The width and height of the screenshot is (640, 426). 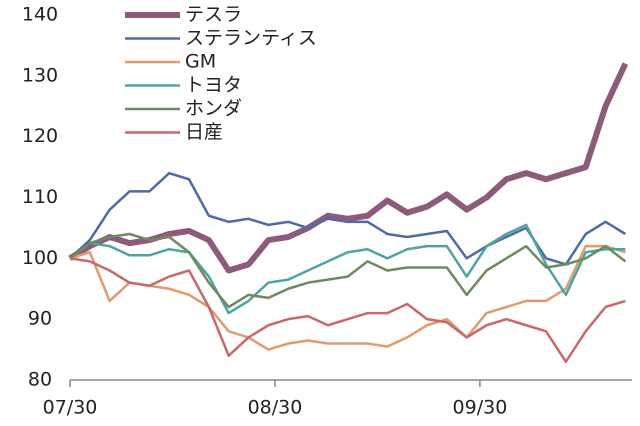 What do you see at coordinates (213, 109) in the screenshot?
I see `legend-label: ホンダ` at bounding box center [213, 109].